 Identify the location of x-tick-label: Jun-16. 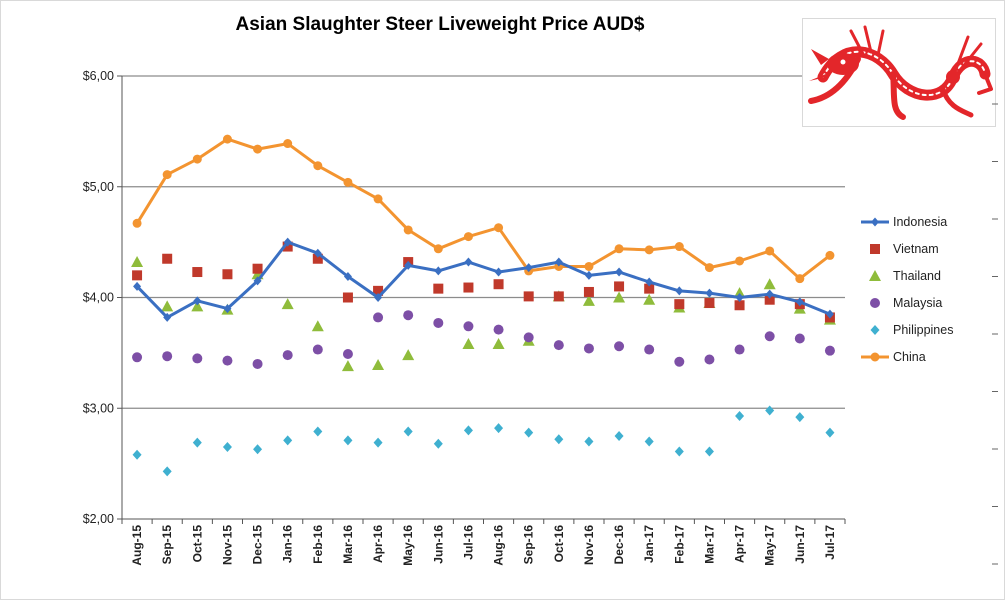
(438, 544).